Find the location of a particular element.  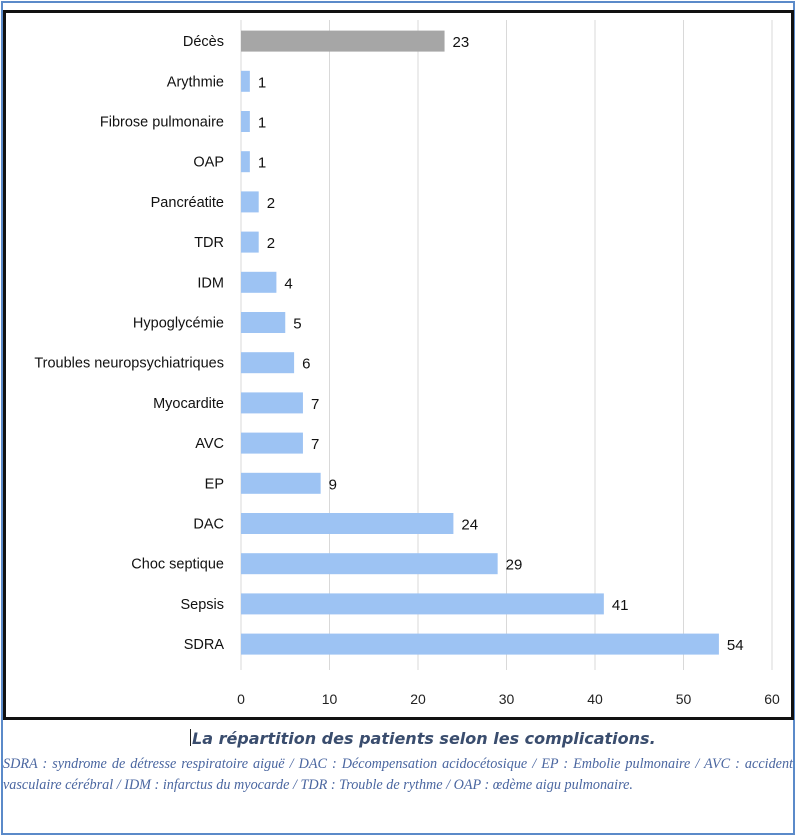

category-label: Hypoglycémie is located at coordinates (178, 324).